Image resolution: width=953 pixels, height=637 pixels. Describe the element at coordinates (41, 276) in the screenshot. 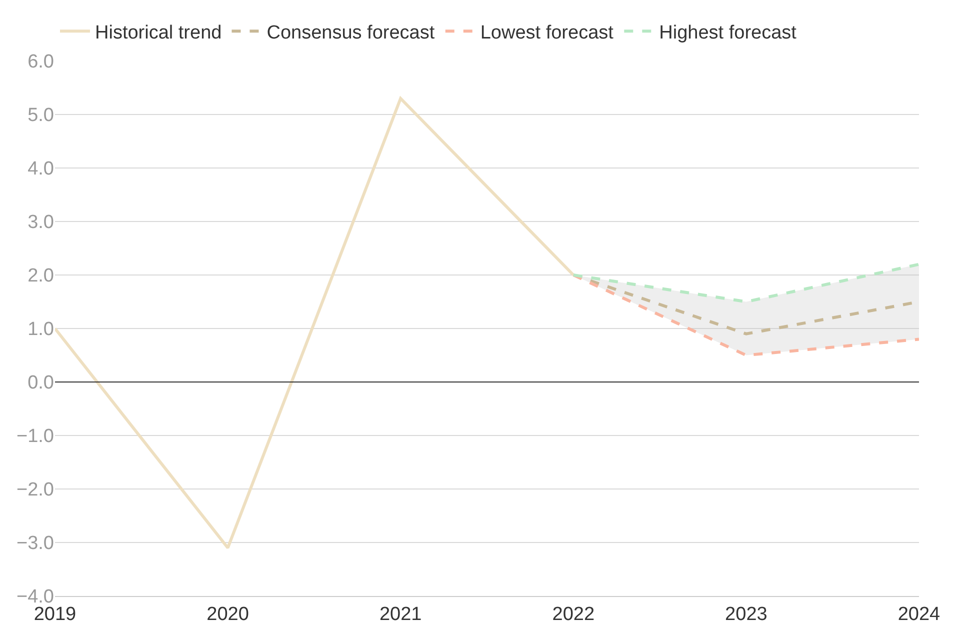

I see `y-tick-label: 2.0` at that location.